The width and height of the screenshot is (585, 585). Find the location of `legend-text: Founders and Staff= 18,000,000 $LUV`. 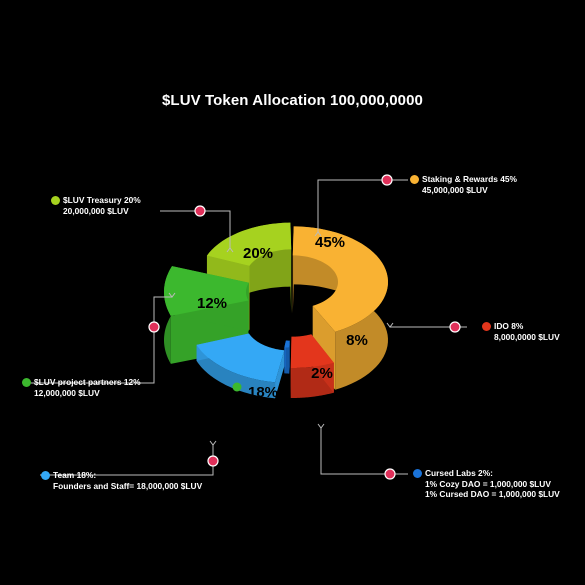

legend-text: Founders and Staff= 18,000,000 $LUV is located at coordinates (128, 485).